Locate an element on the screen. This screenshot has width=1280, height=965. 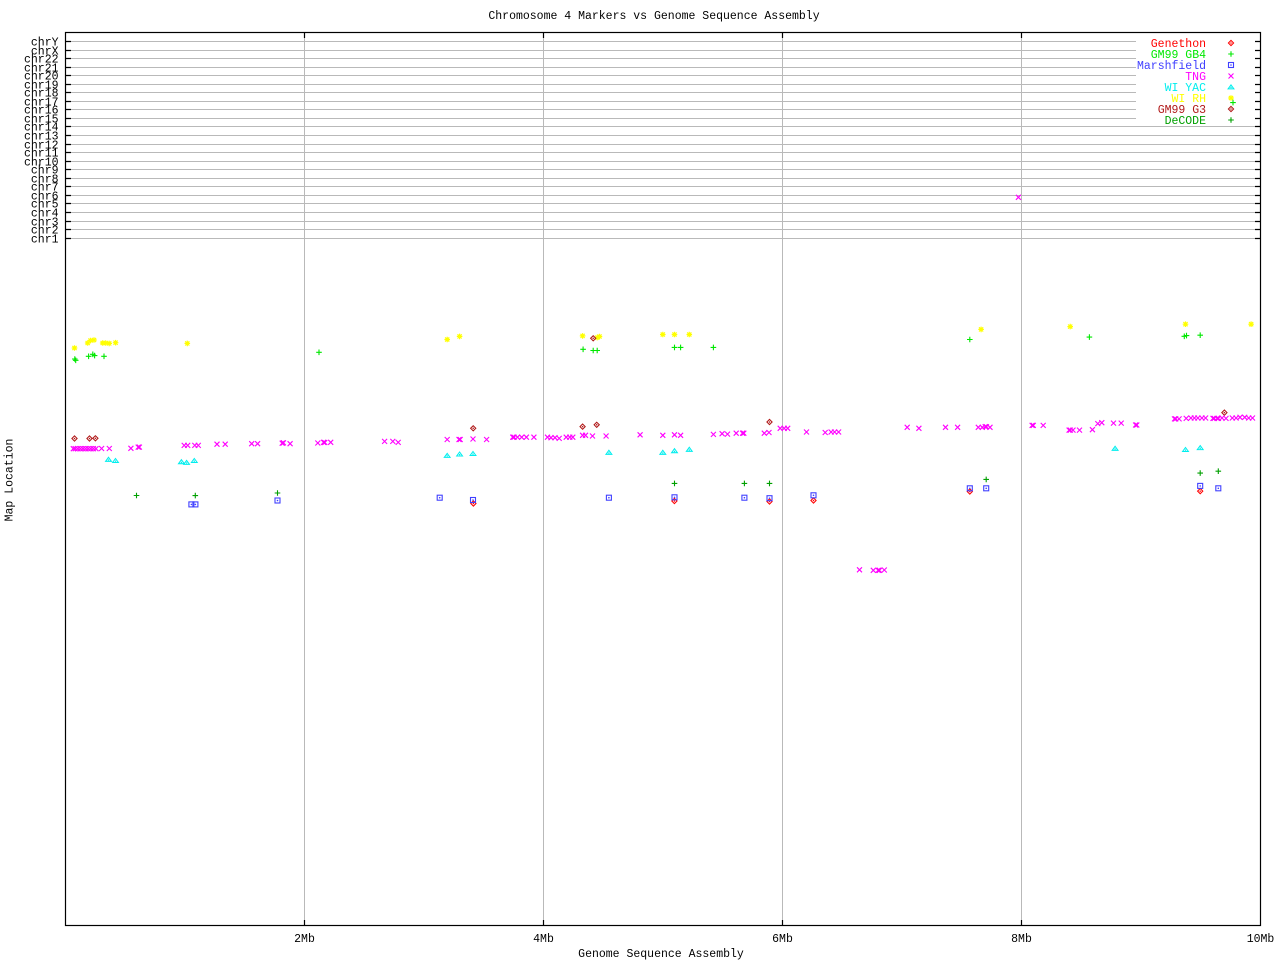
svg-text: chr17 is located at coordinates (41, 103).